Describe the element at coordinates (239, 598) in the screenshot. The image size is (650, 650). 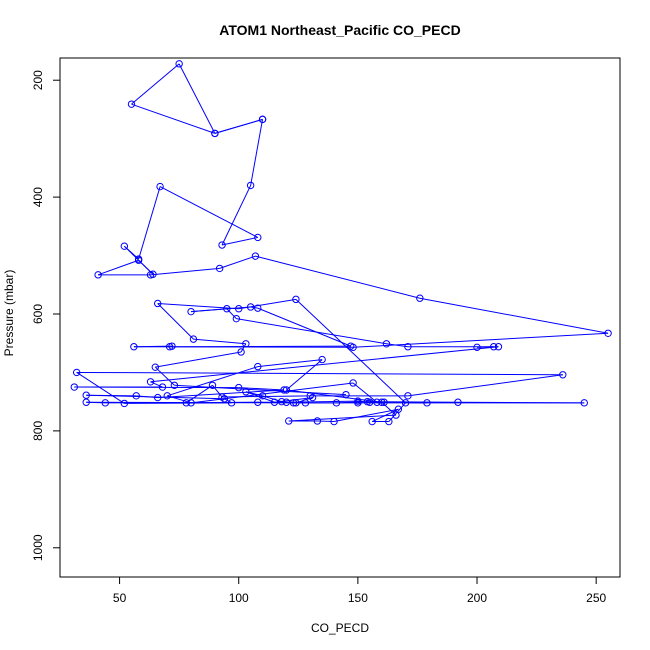
I see `x-tick-label: 100` at that location.